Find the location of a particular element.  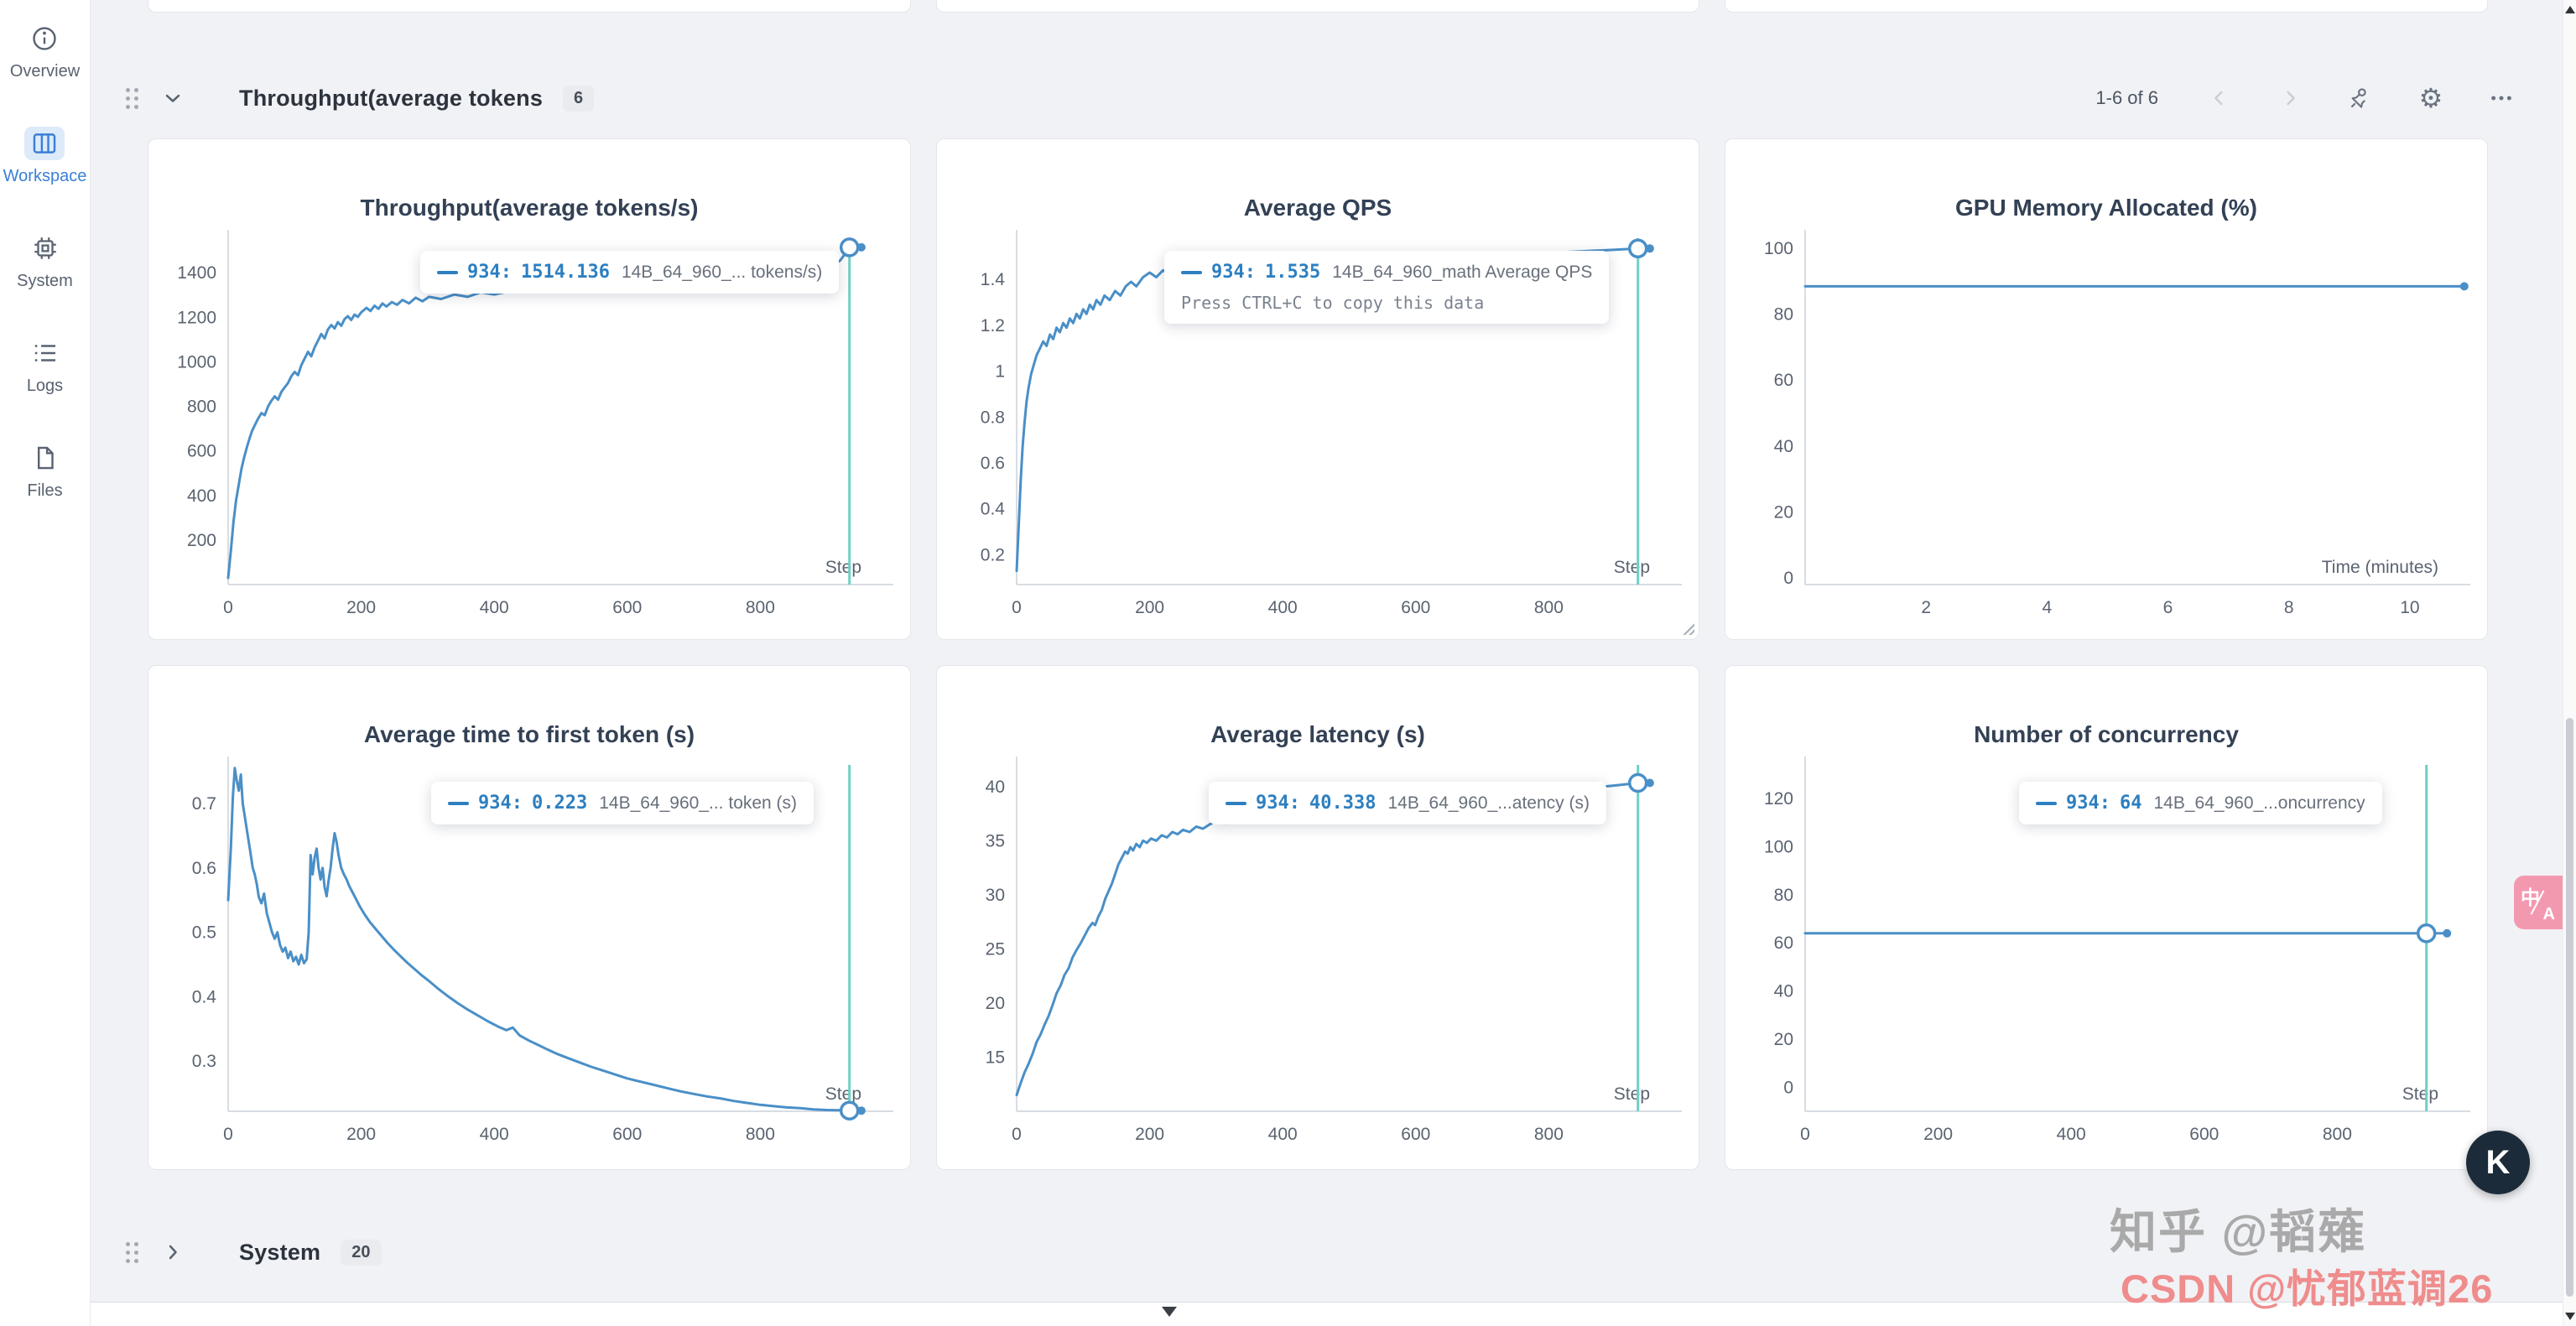

sidebar-item-logs: Logs is located at coordinates (45, 365).